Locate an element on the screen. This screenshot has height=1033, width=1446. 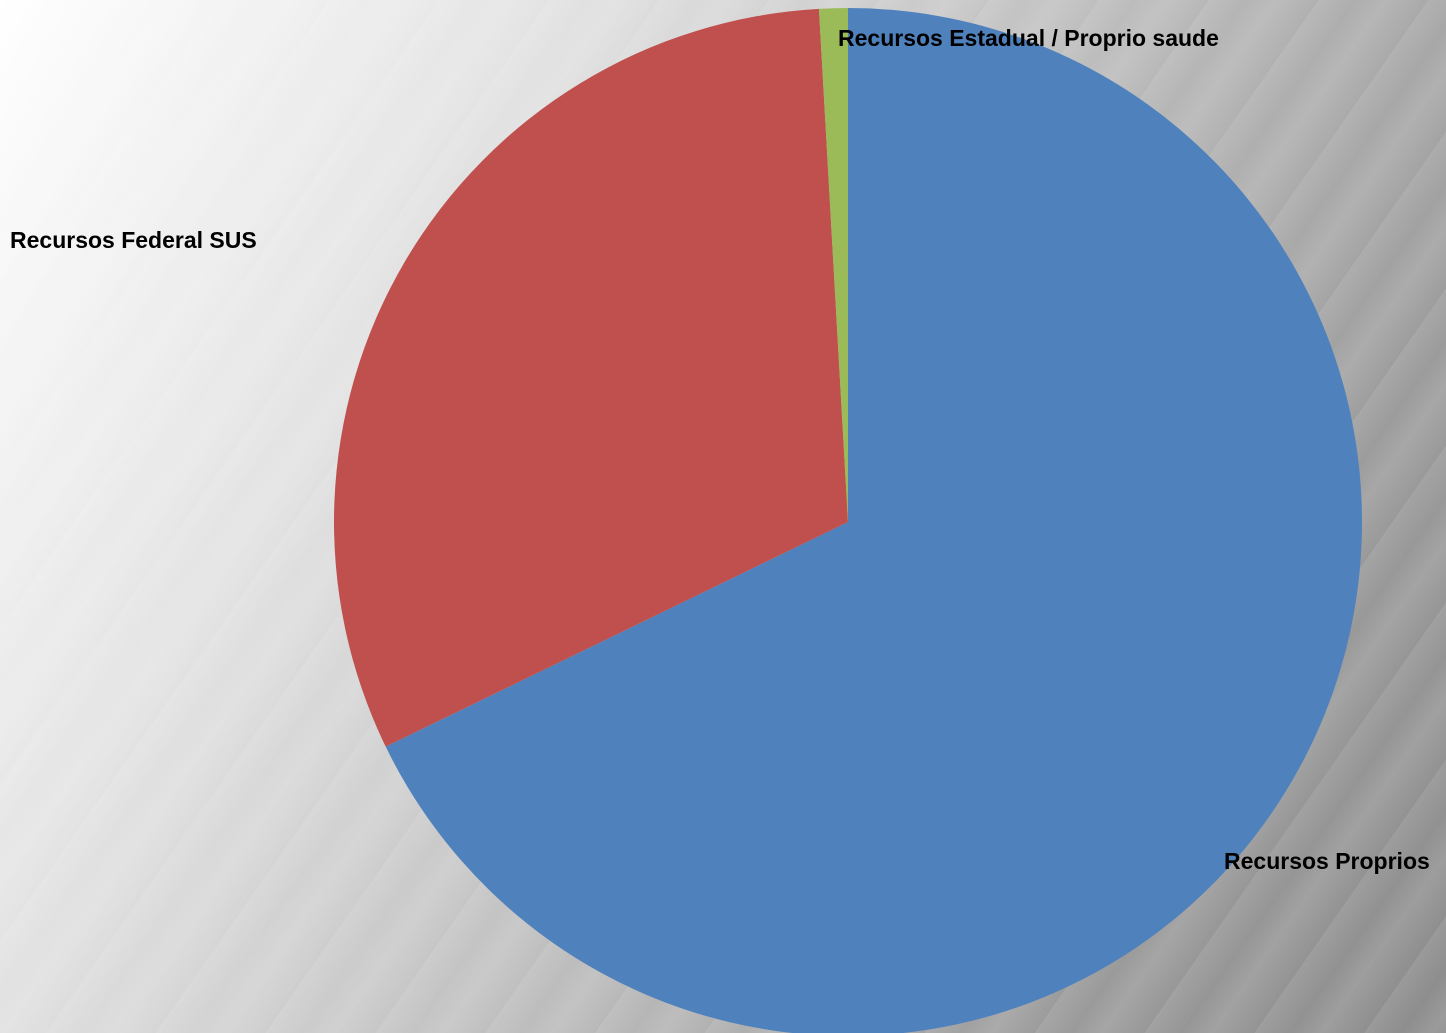
slice-label-recursos-federal-sus: Recursos Federal SUS is located at coordinates (133, 240).